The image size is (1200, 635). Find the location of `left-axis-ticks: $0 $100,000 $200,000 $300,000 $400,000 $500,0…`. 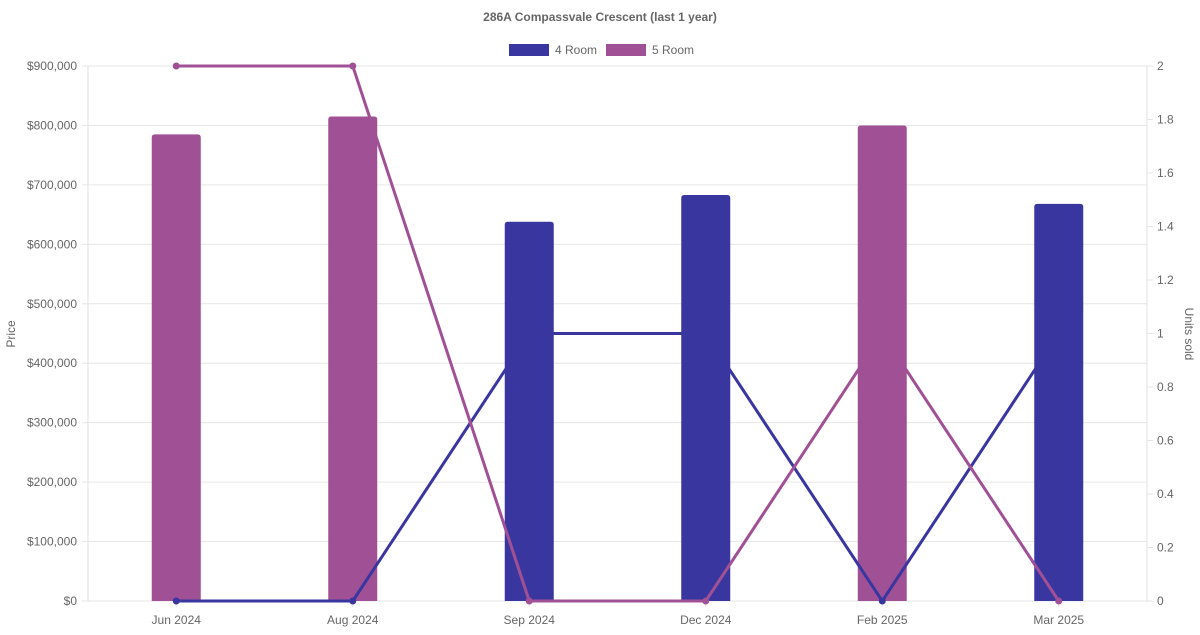

left-axis-ticks: $0 $100,000 $200,000 $300,000 $400,000 $500,0… is located at coordinates (52, 333).